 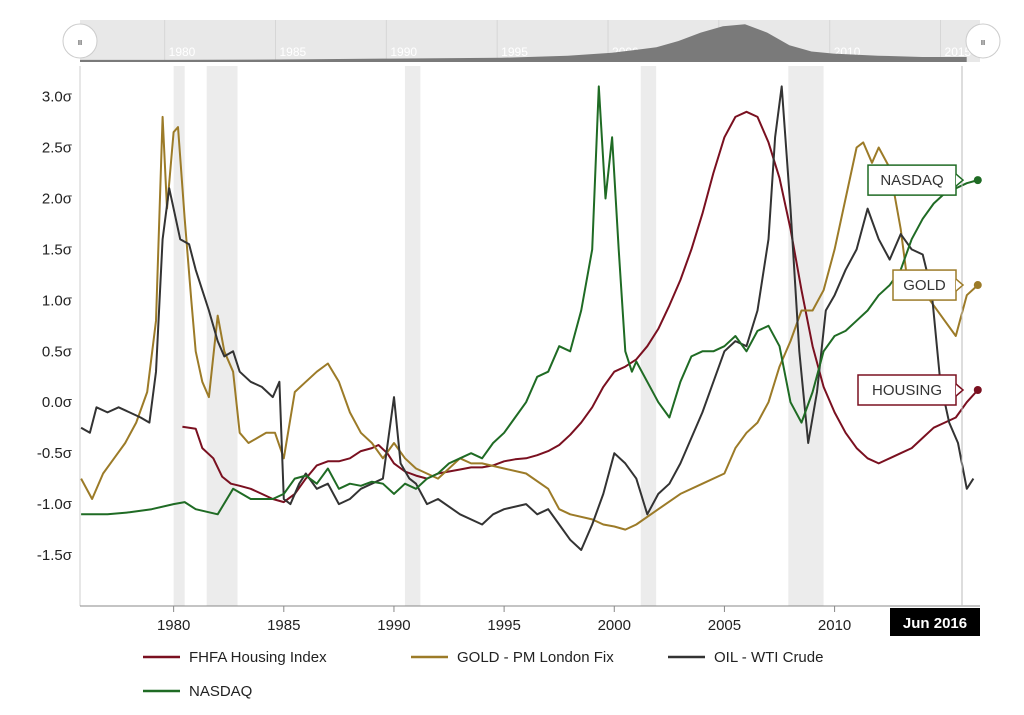 I want to click on series-flag-label: HOUSING, so click(x=907, y=390).